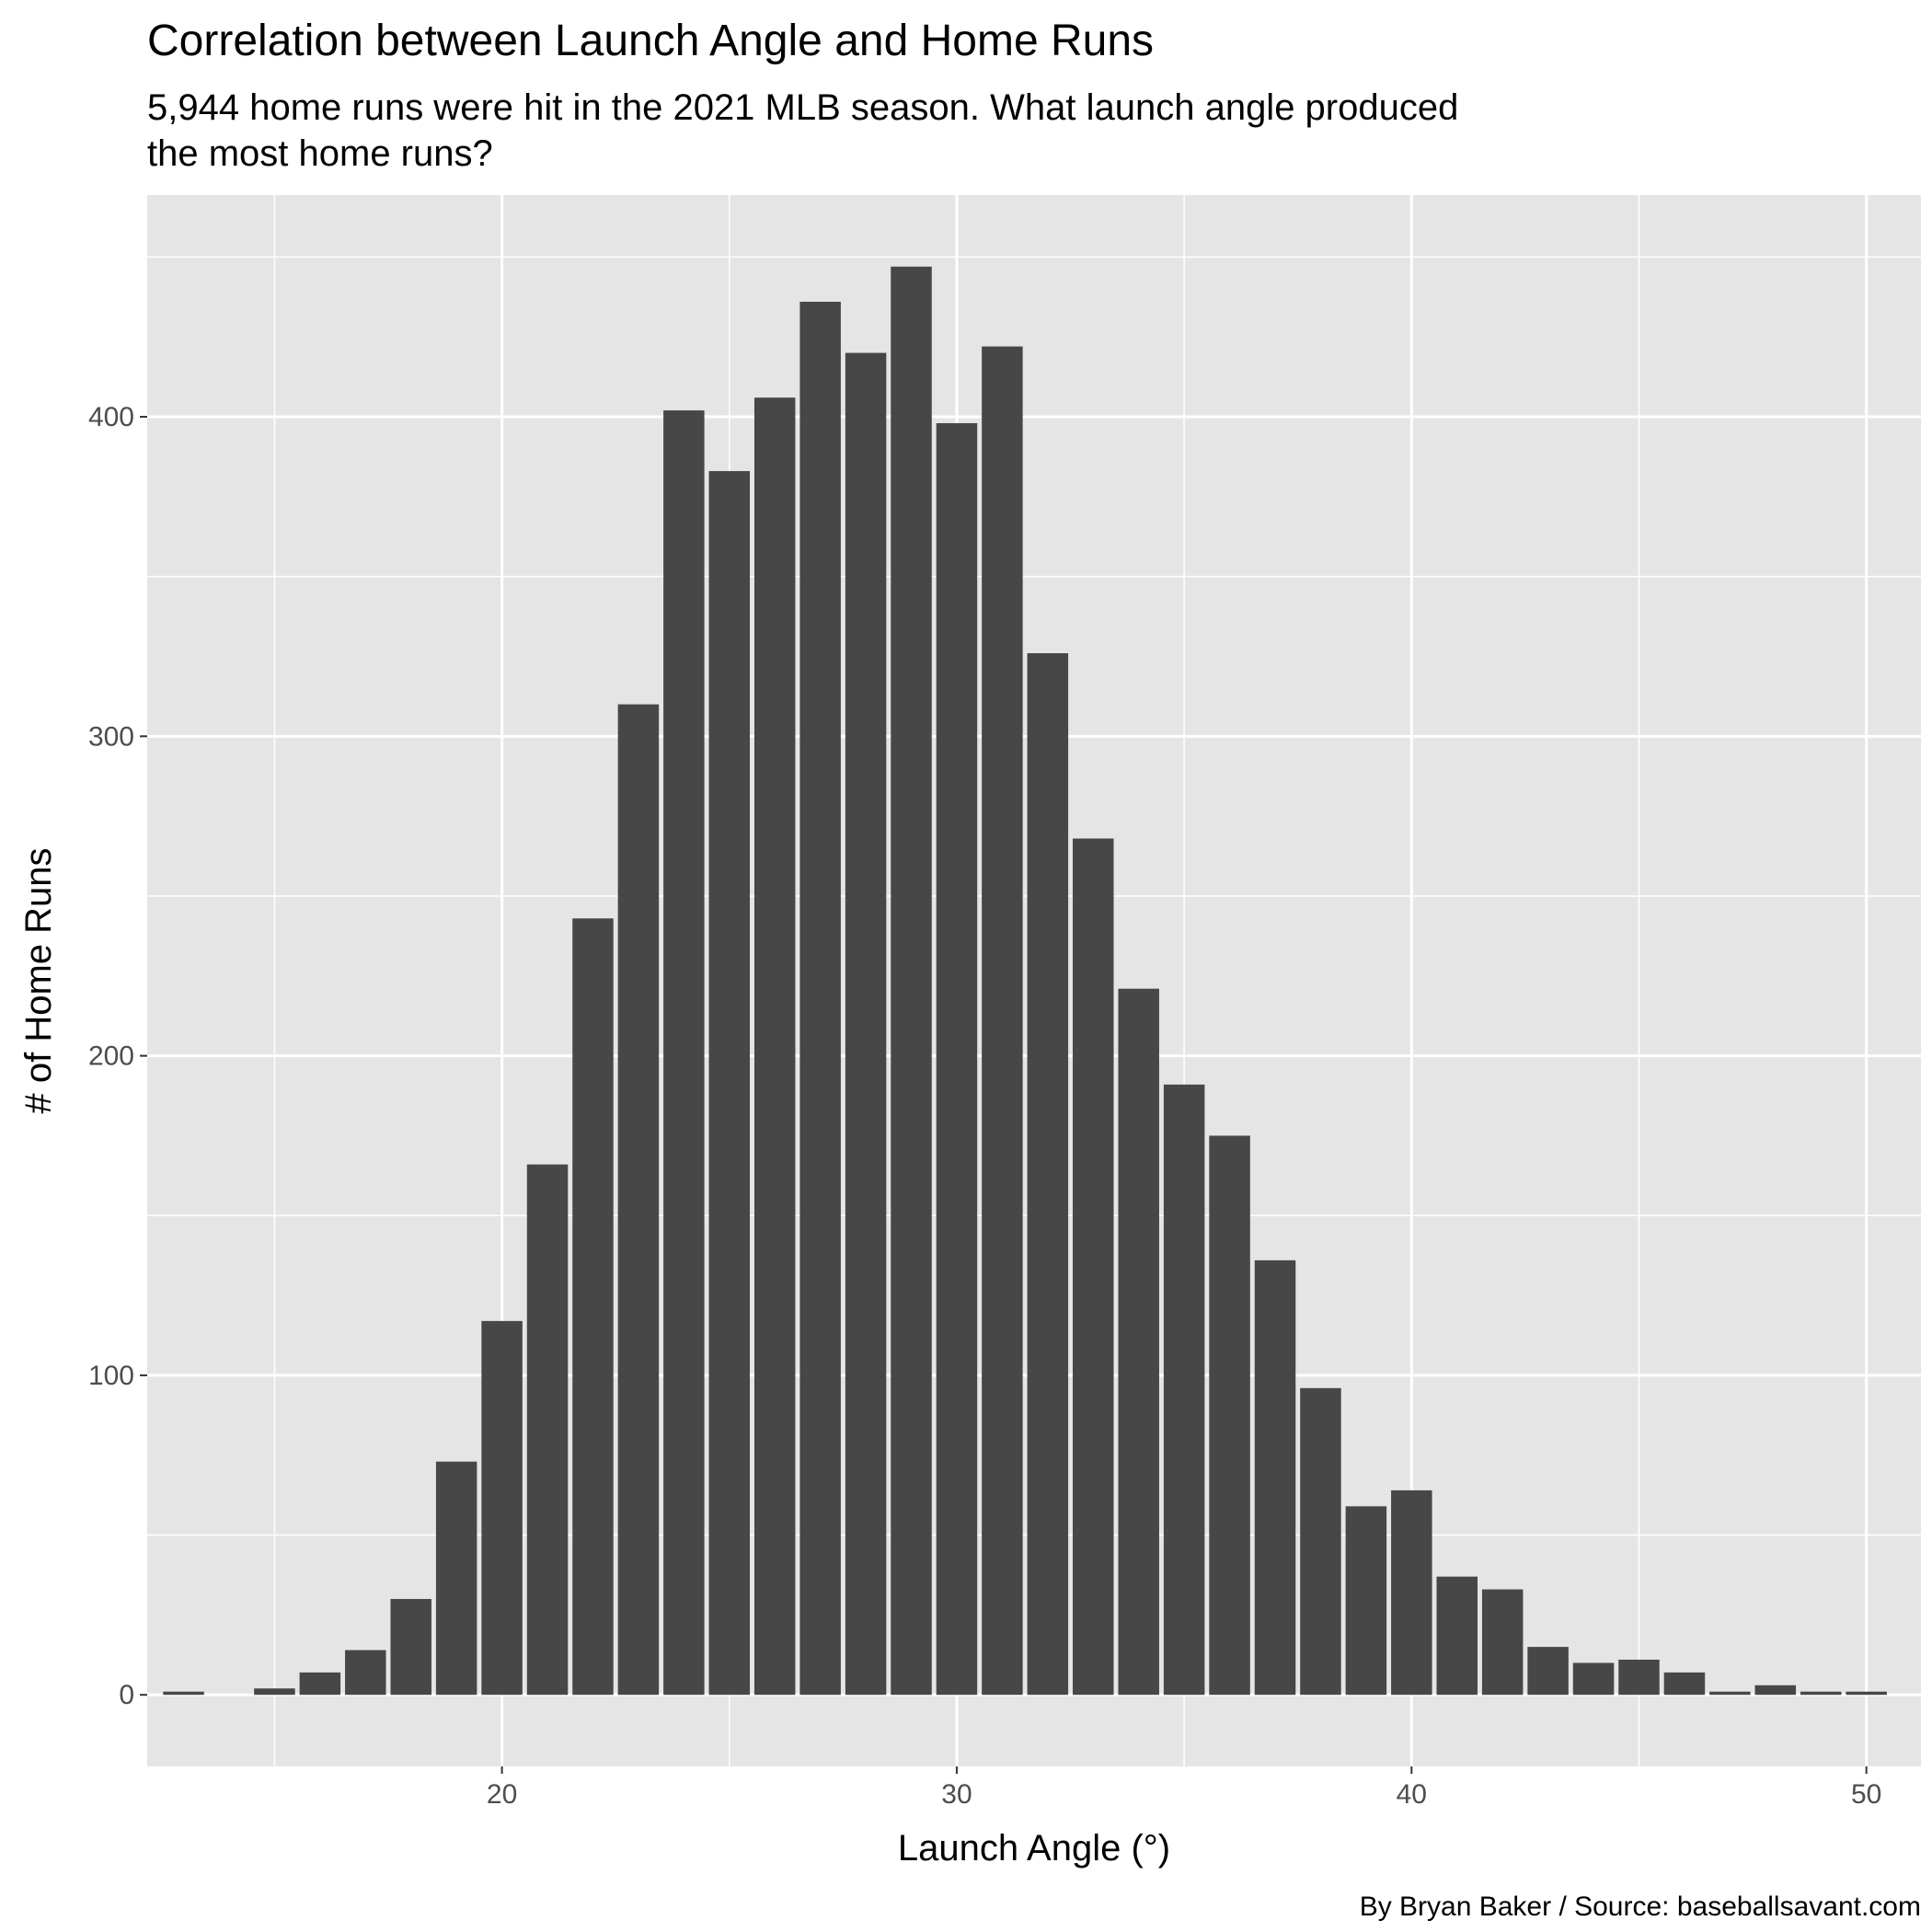  Describe the element at coordinates (1412, 1794) in the screenshot. I see `x-tick-label: 40` at that location.